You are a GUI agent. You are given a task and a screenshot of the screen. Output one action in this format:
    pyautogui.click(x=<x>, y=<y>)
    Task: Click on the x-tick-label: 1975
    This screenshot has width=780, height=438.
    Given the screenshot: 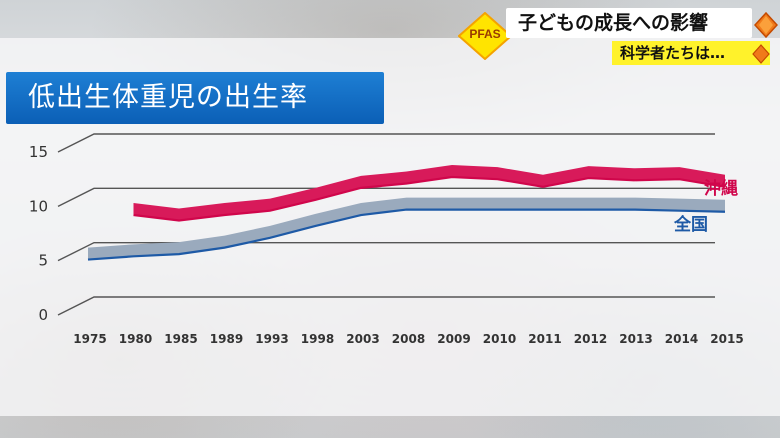 What is the action you would take?
    pyautogui.click(x=89, y=339)
    